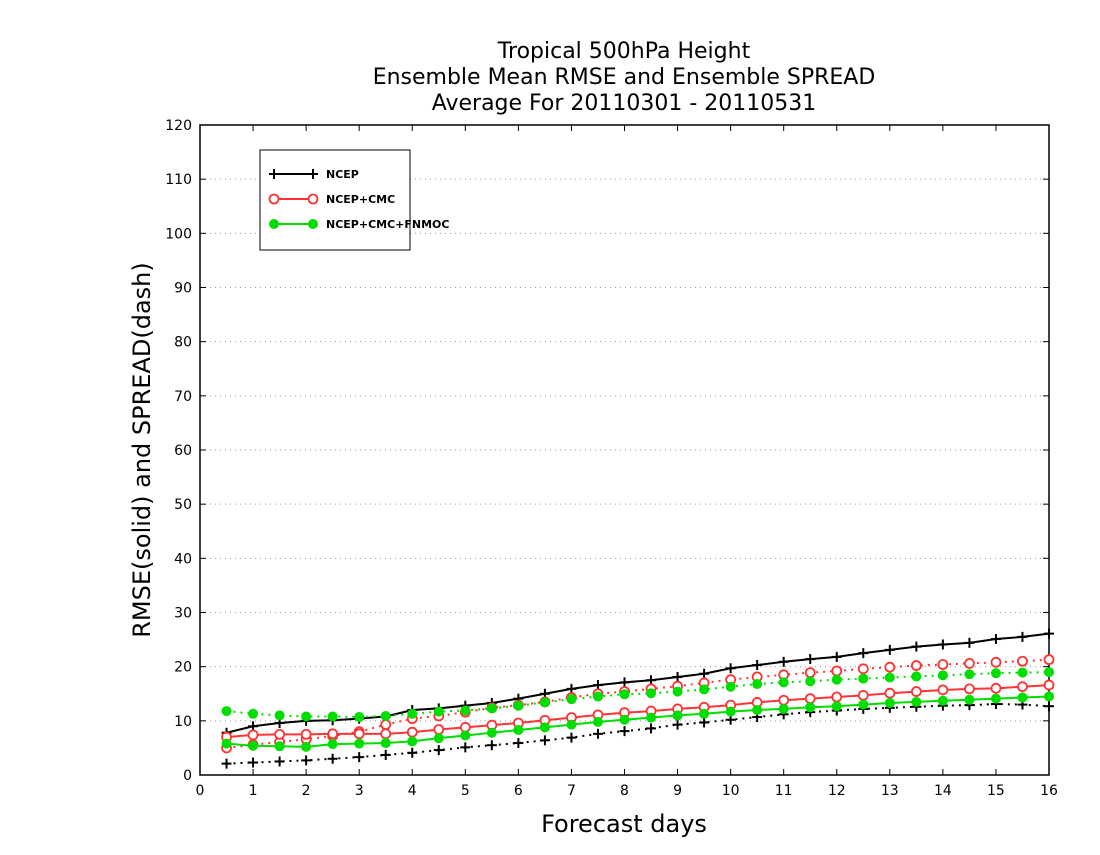 This screenshot has width=1100, height=855. What do you see at coordinates (313, 224) in the screenshot?
I see `legend-marker-ncep-cmc-fnmoc-end` at bounding box center [313, 224].